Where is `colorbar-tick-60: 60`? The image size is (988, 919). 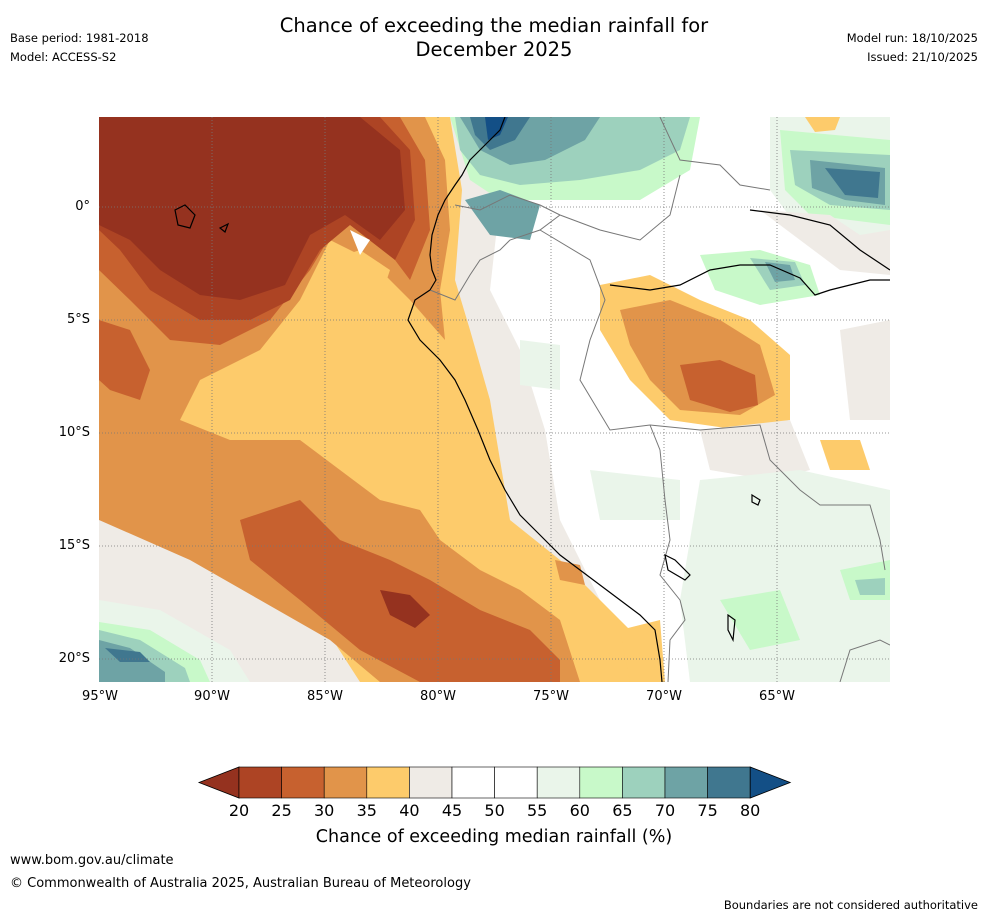
colorbar-tick-60: 60 is located at coordinates (579, 810).